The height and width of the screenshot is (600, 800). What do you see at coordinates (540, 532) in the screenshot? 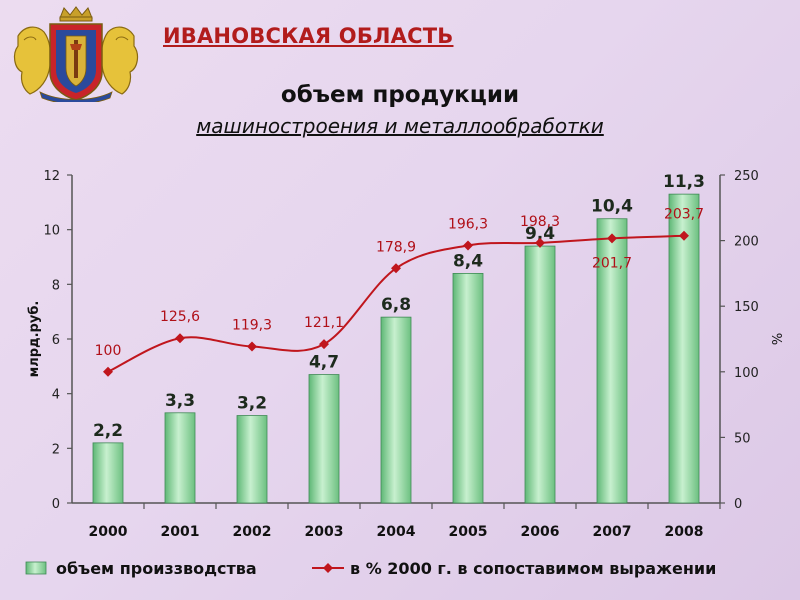
I see `x-tick-label: 2006` at bounding box center [540, 532].